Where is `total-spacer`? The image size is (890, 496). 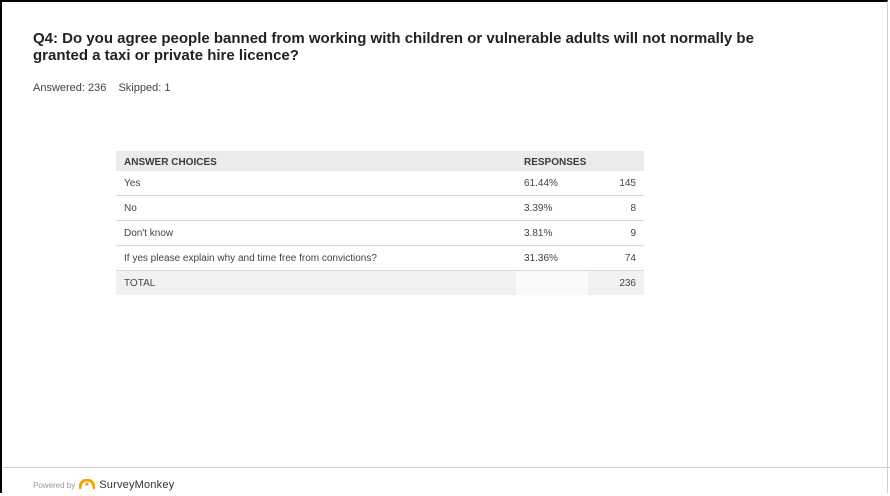 total-spacer is located at coordinates (552, 282).